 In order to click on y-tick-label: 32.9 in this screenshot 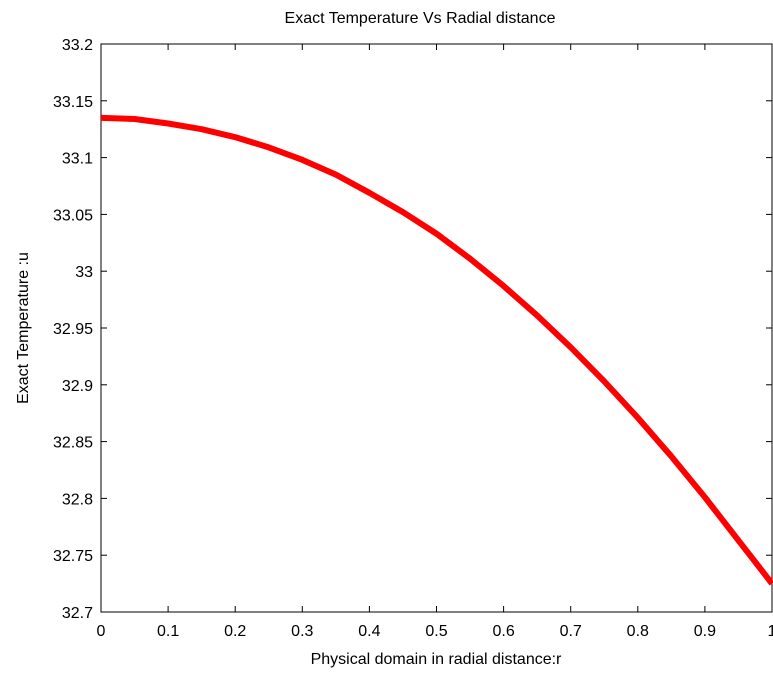, I will do `click(77, 386)`.